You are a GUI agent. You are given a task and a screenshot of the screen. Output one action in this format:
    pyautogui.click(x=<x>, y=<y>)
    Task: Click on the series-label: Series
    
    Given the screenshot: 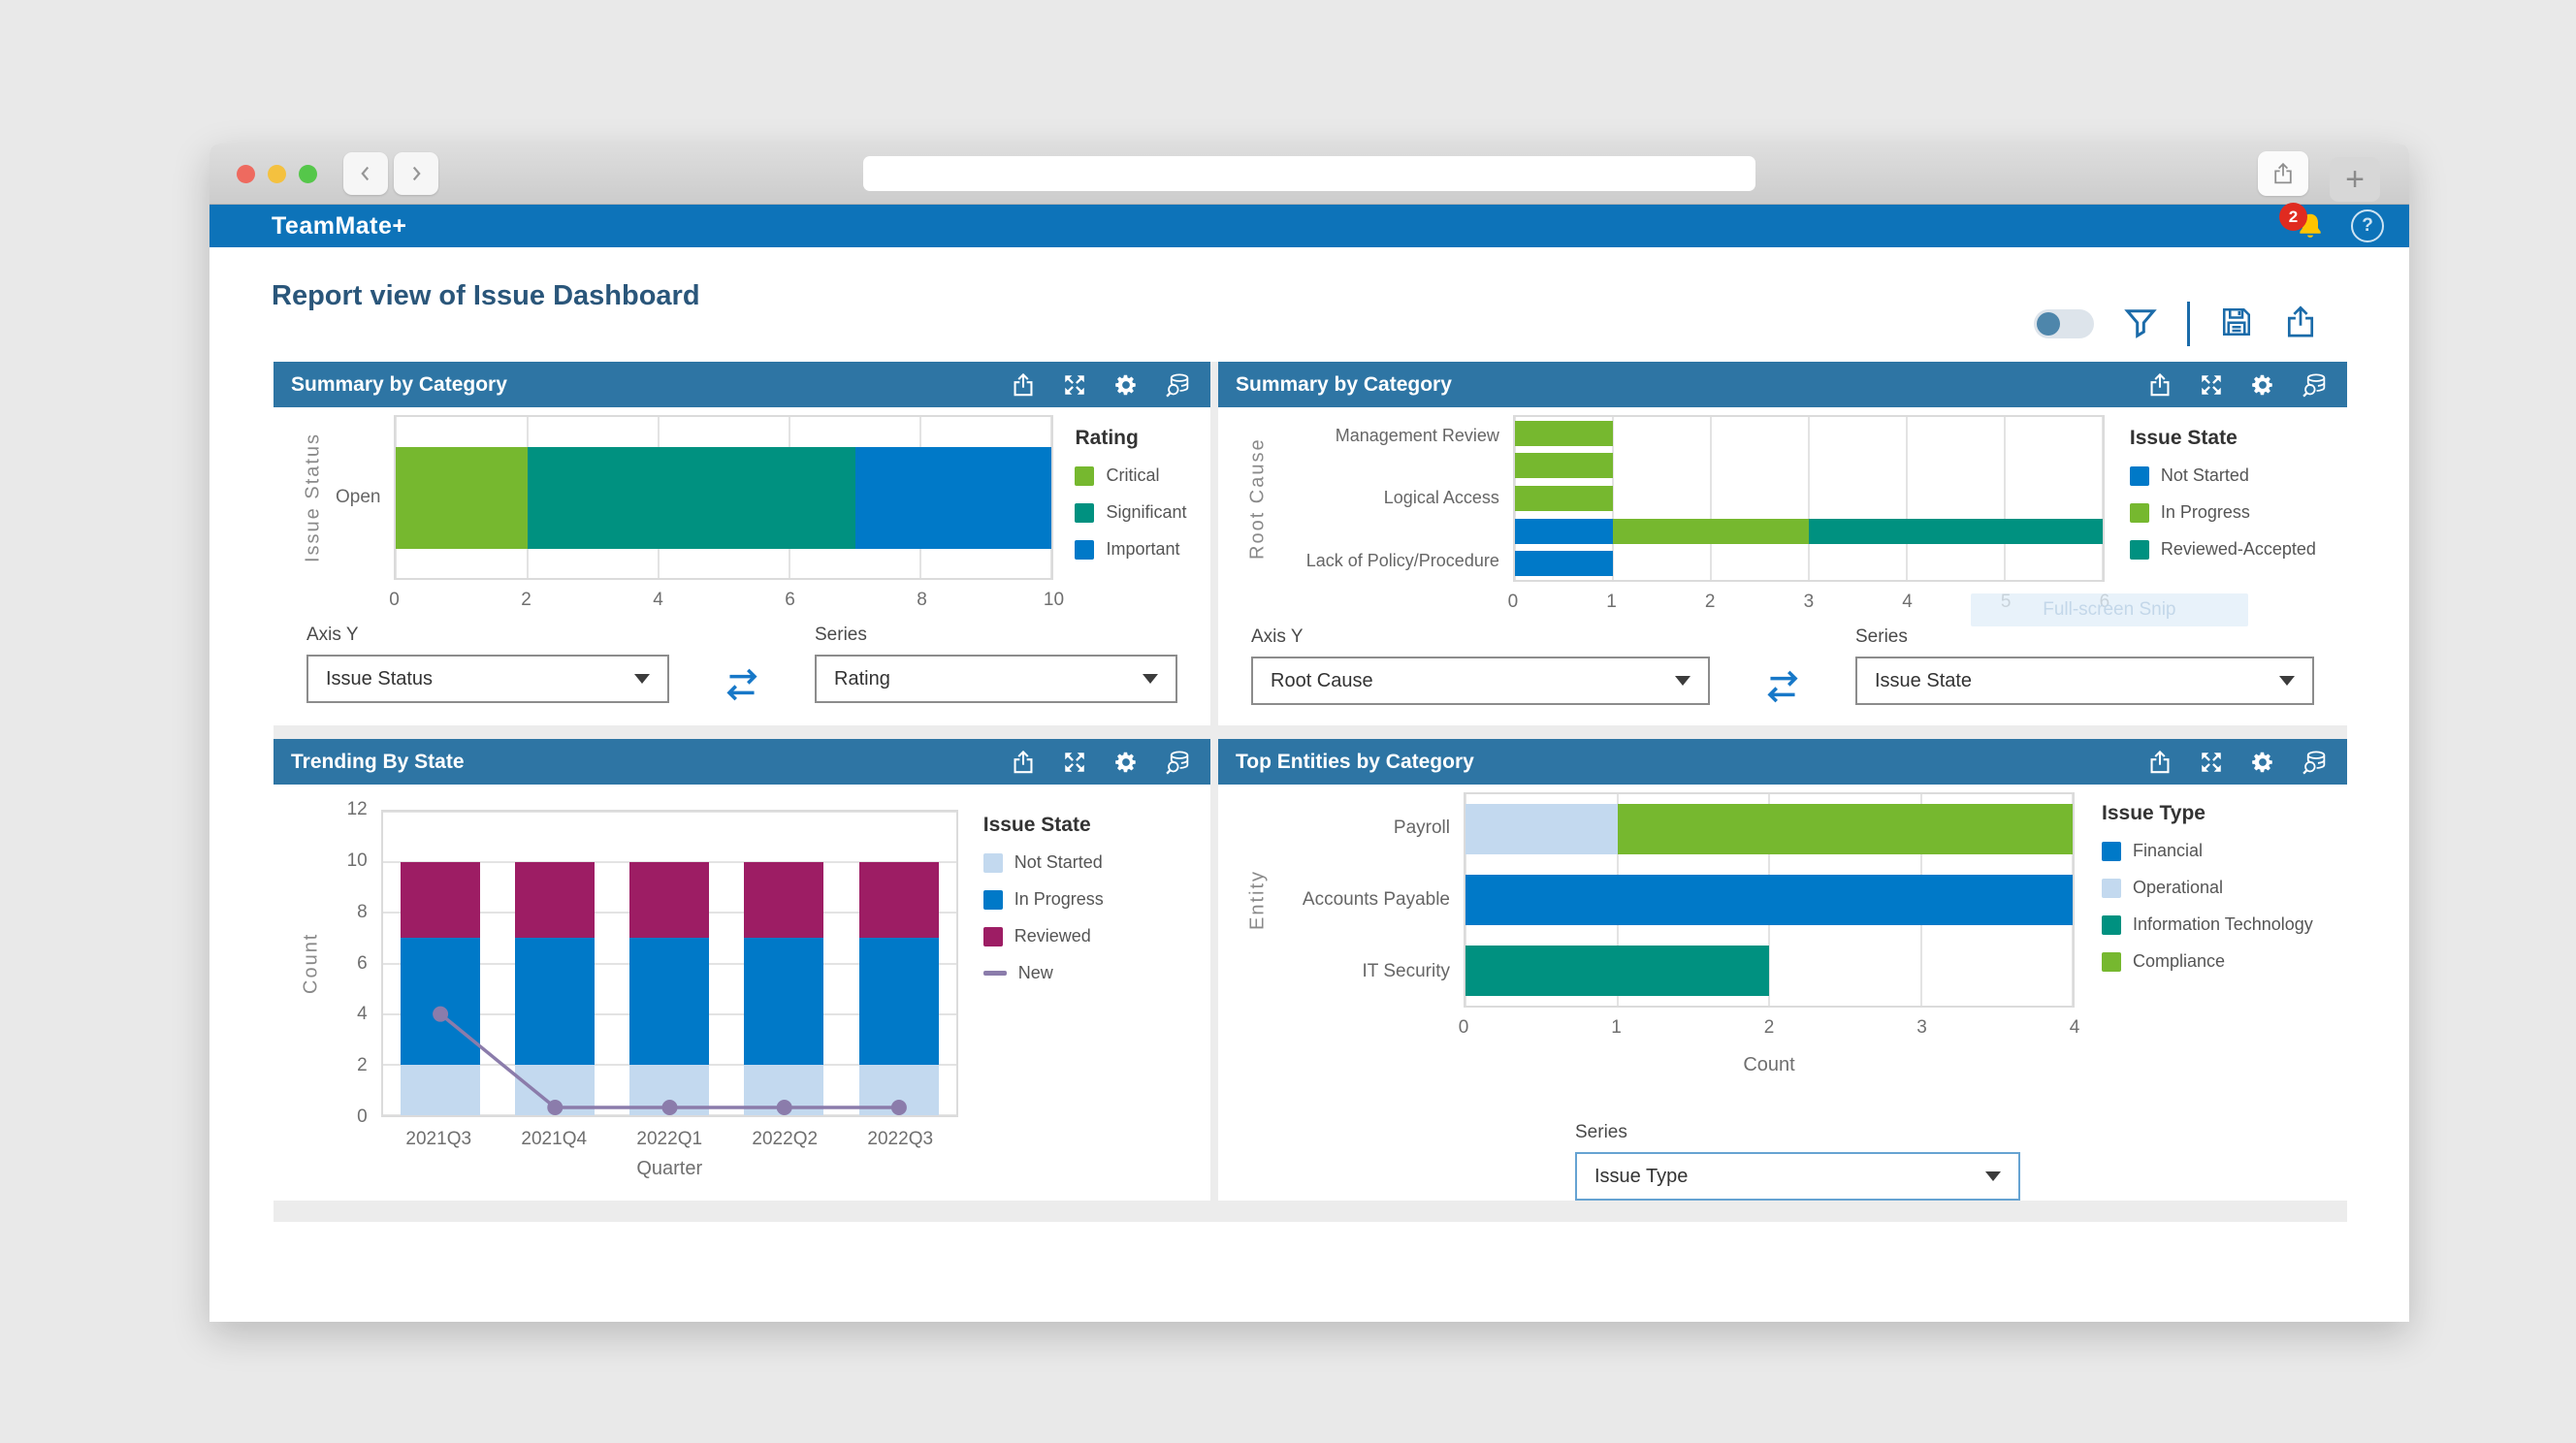 What is the action you would take?
    pyautogui.click(x=1881, y=636)
    